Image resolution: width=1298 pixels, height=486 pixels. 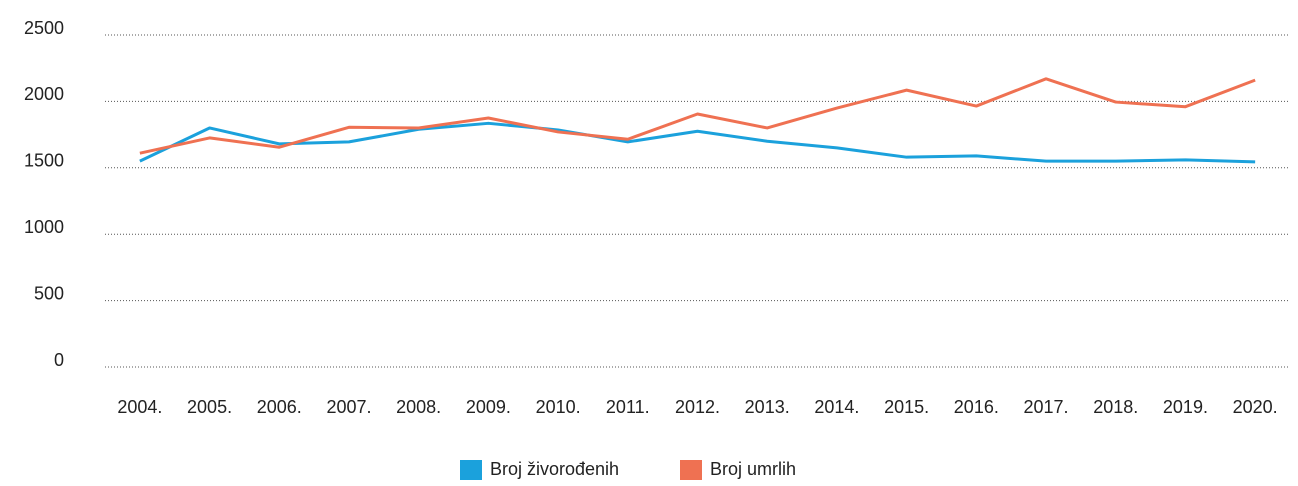 What do you see at coordinates (753, 469) in the screenshot?
I see `legend-label: Broj umrlih` at bounding box center [753, 469].